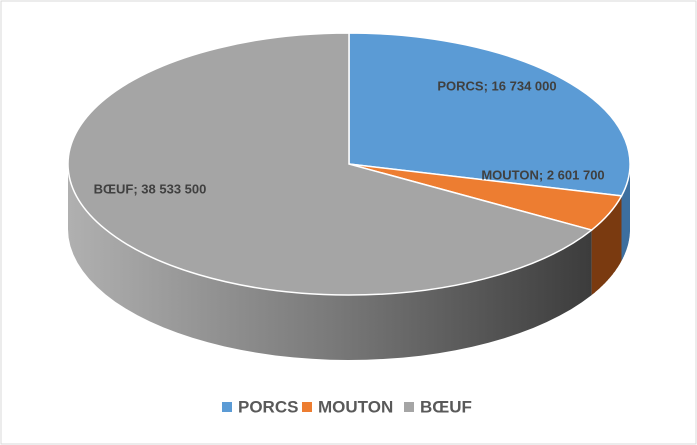 The image size is (697, 445). What do you see at coordinates (496, 85) in the screenshot?
I see `data-label: PORCS; 16 734 000` at bounding box center [496, 85].